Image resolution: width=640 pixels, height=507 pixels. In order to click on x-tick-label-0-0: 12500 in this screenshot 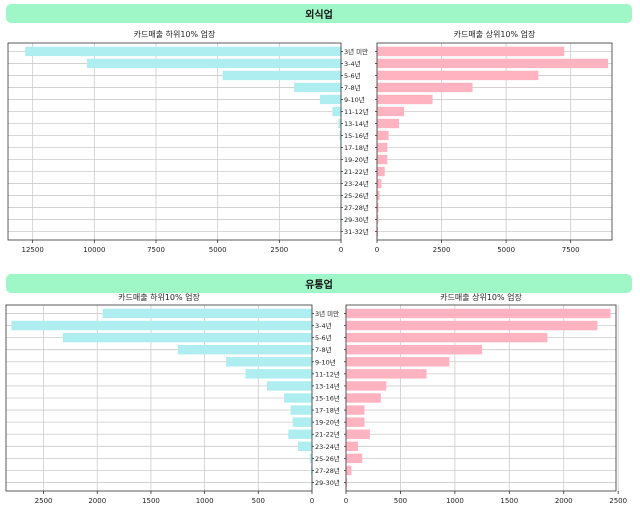, I will do `click(33, 250)`.